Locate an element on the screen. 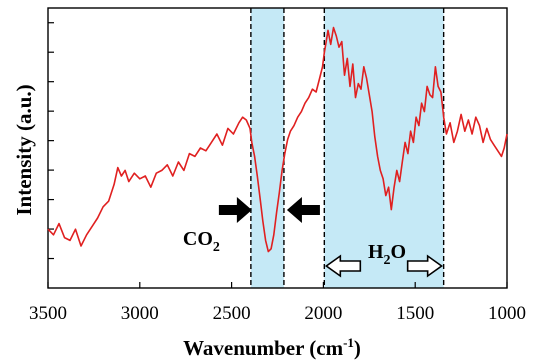 Image resolution: width=534 pixels, height=363 pixels. y-axis-ticks is located at coordinates (51, 141).